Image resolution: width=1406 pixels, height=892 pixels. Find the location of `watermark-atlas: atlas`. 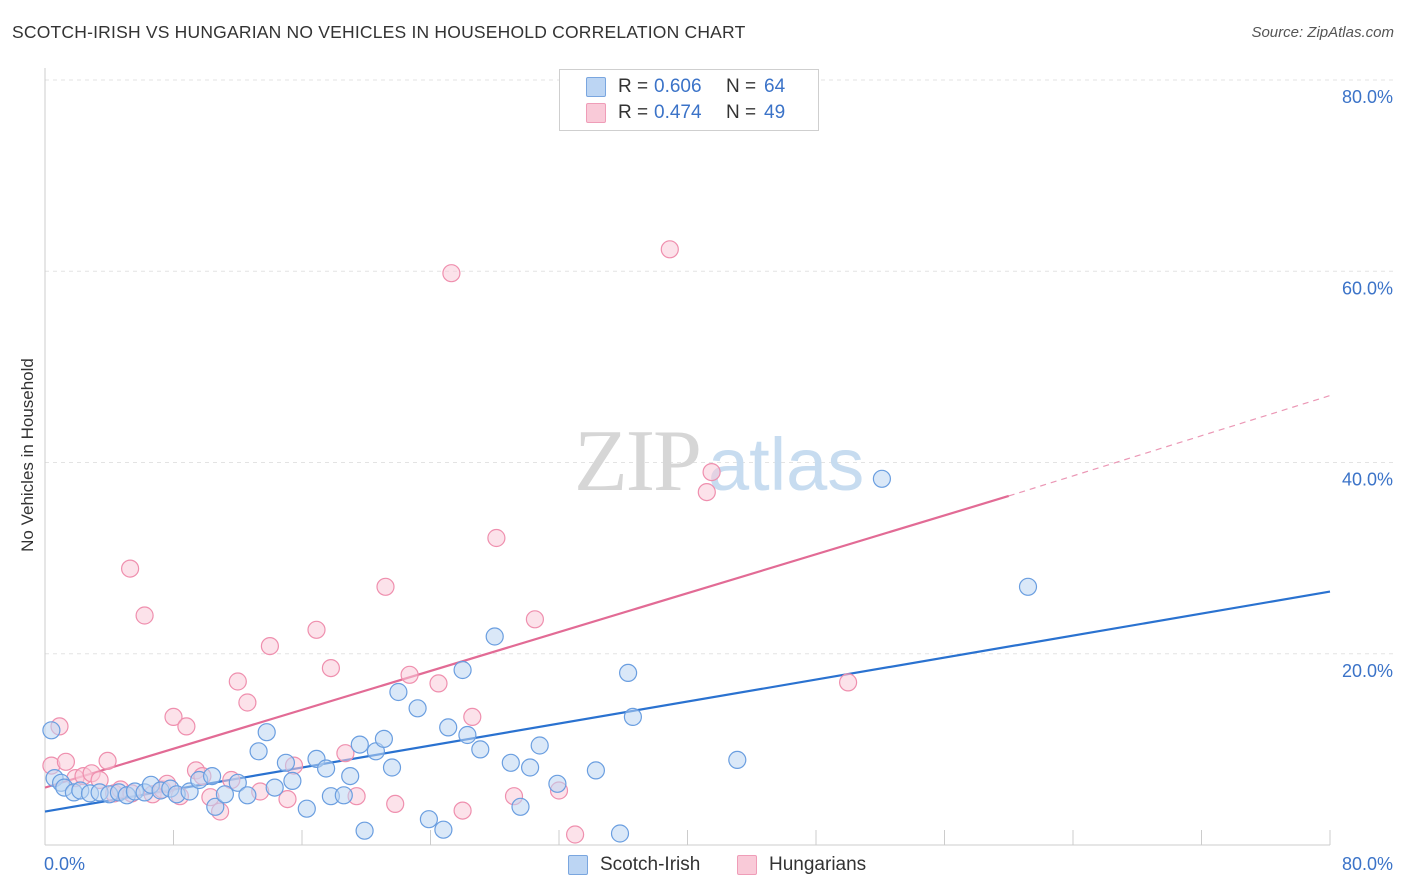

watermark-atlas: atlas is located at coordinates (786, 464).